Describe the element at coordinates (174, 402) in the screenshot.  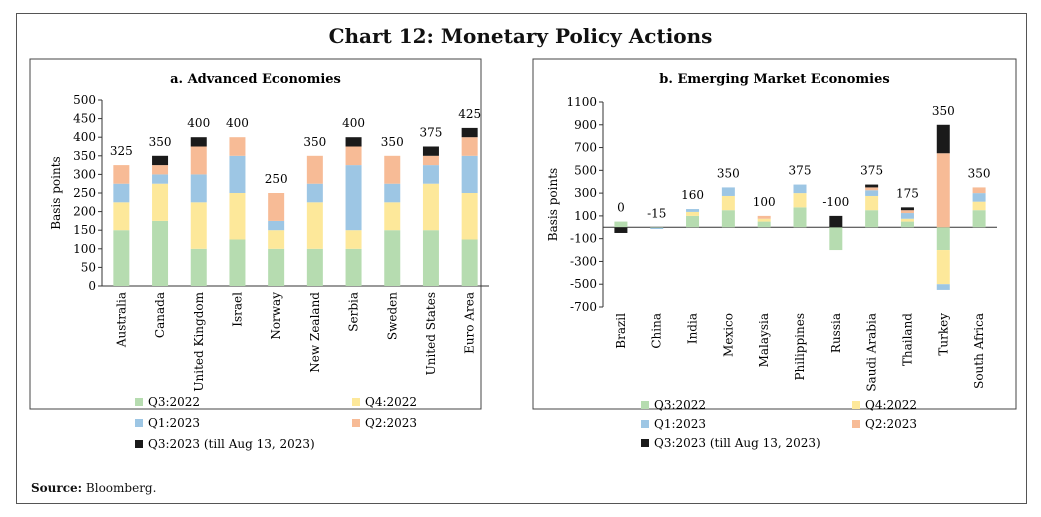
I see `legend-label-q3-2022: Q3:2022` at that location.